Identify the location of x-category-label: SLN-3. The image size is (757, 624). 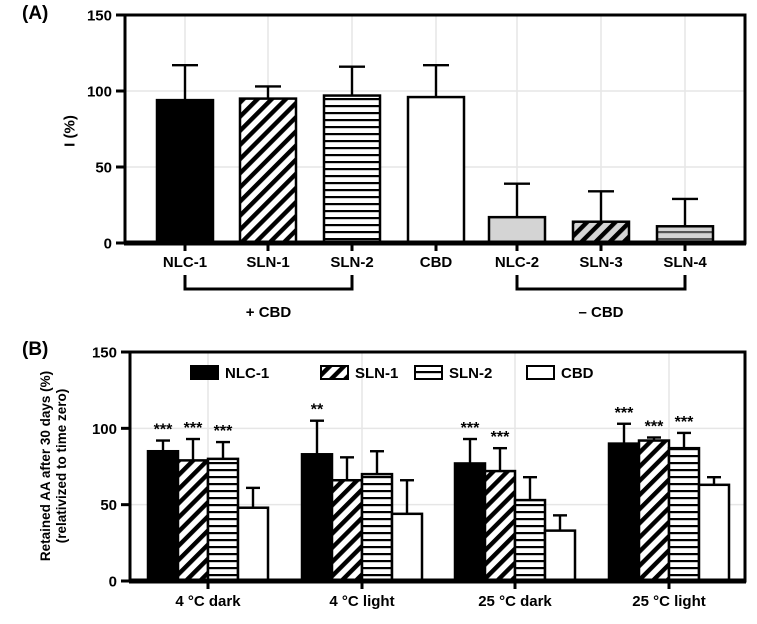
(600, 262).